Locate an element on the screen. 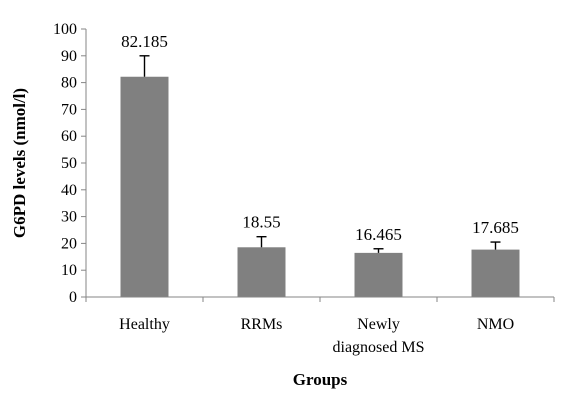 This screenshot has width=582, height=393. y-tick-label: 60 is located at coordinates (69, 136).